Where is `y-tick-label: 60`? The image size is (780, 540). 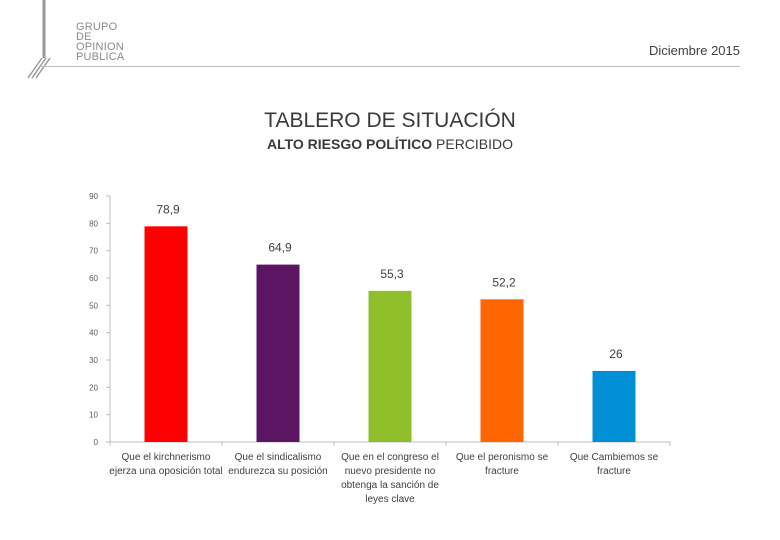 y-tick-label: 60 is located at coordinates (93, 278).